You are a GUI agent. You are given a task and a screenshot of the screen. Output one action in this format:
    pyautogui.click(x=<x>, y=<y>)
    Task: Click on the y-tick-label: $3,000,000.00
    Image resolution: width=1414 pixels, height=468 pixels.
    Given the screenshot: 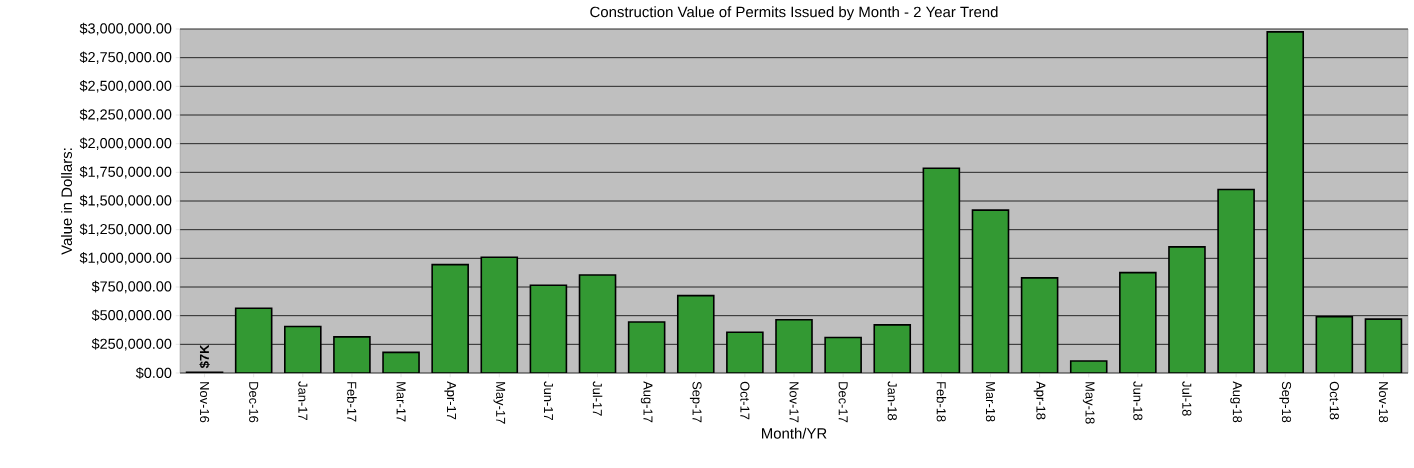 What is the action you would take?
    pyautogui.click(x=125, y=29)
    